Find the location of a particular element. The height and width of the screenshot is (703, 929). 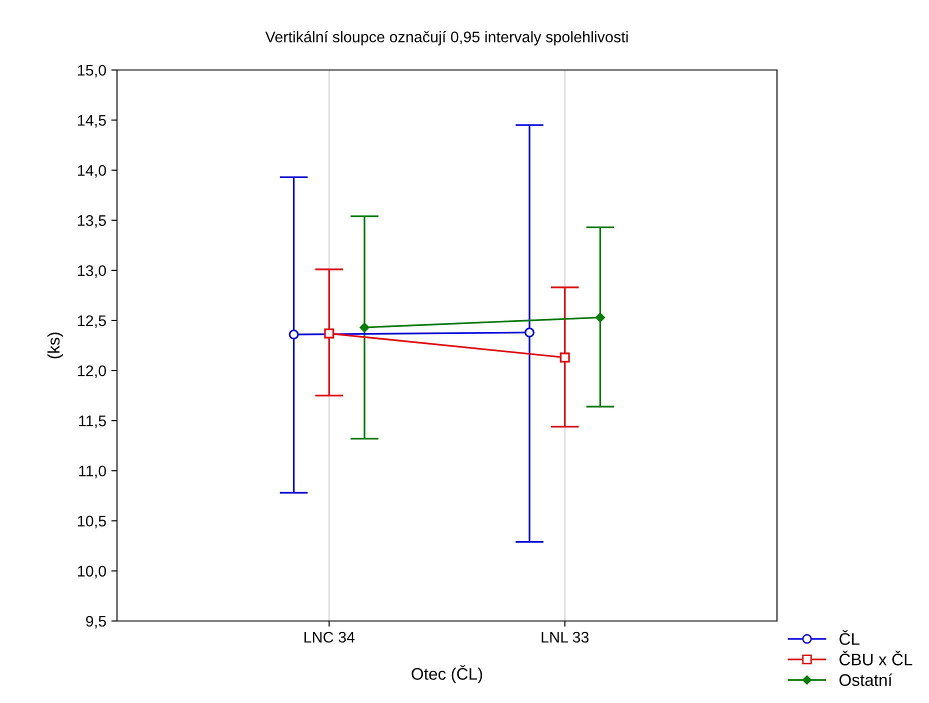

y-tick-label: 10,0 is located at coordinates (92, 572).